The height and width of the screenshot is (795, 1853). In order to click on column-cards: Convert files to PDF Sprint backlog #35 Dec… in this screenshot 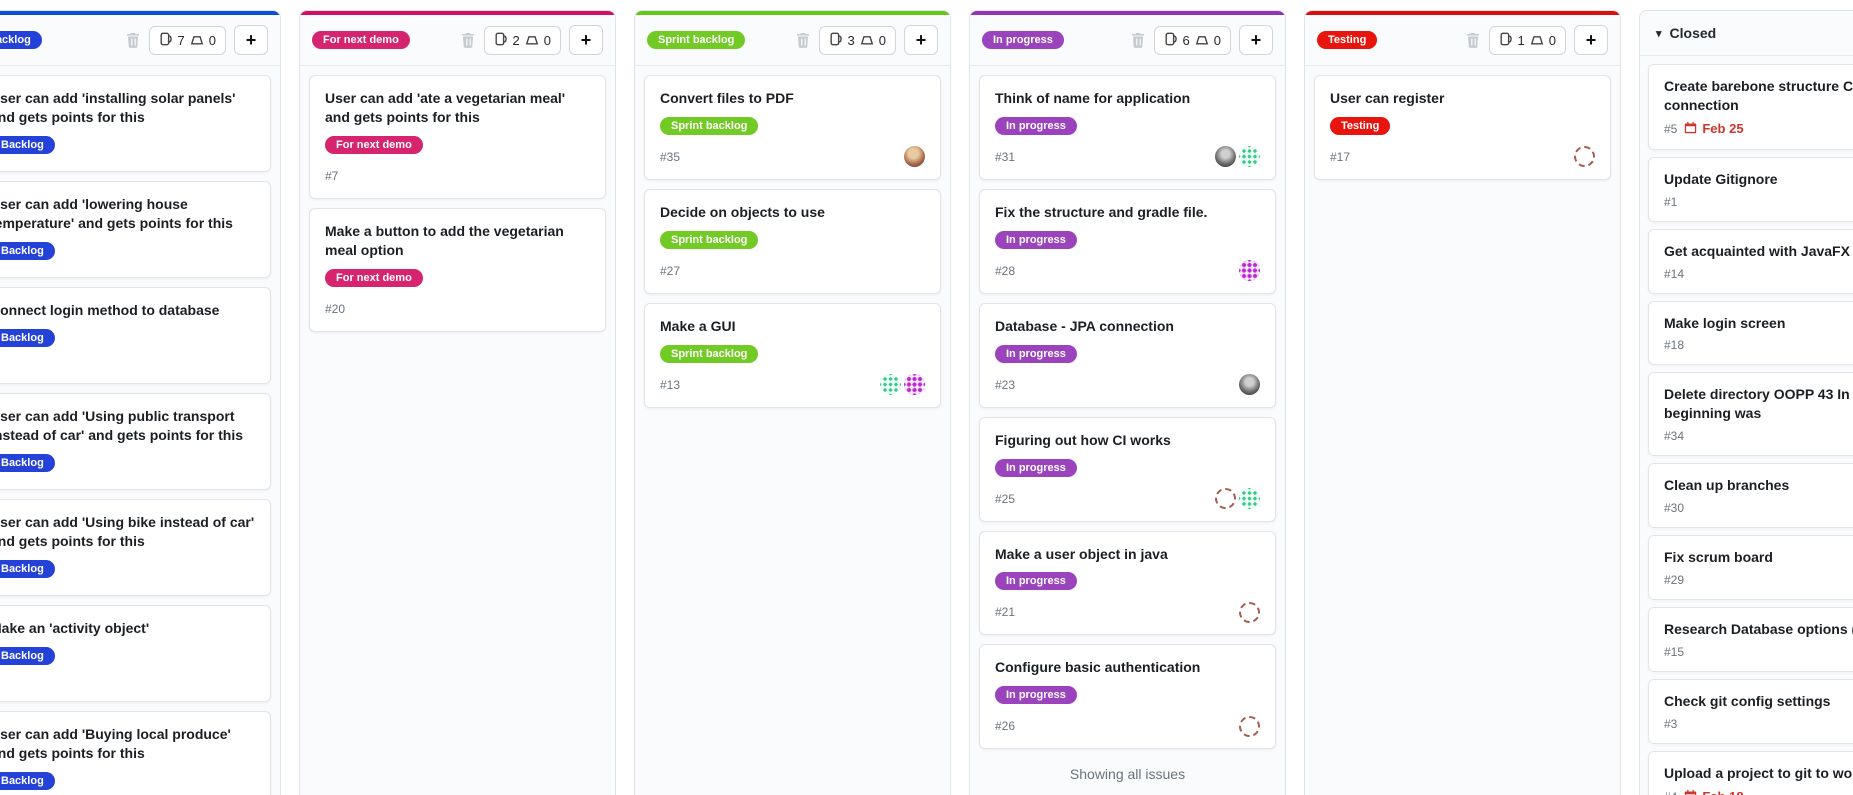, I will do `click(792, 241)`.